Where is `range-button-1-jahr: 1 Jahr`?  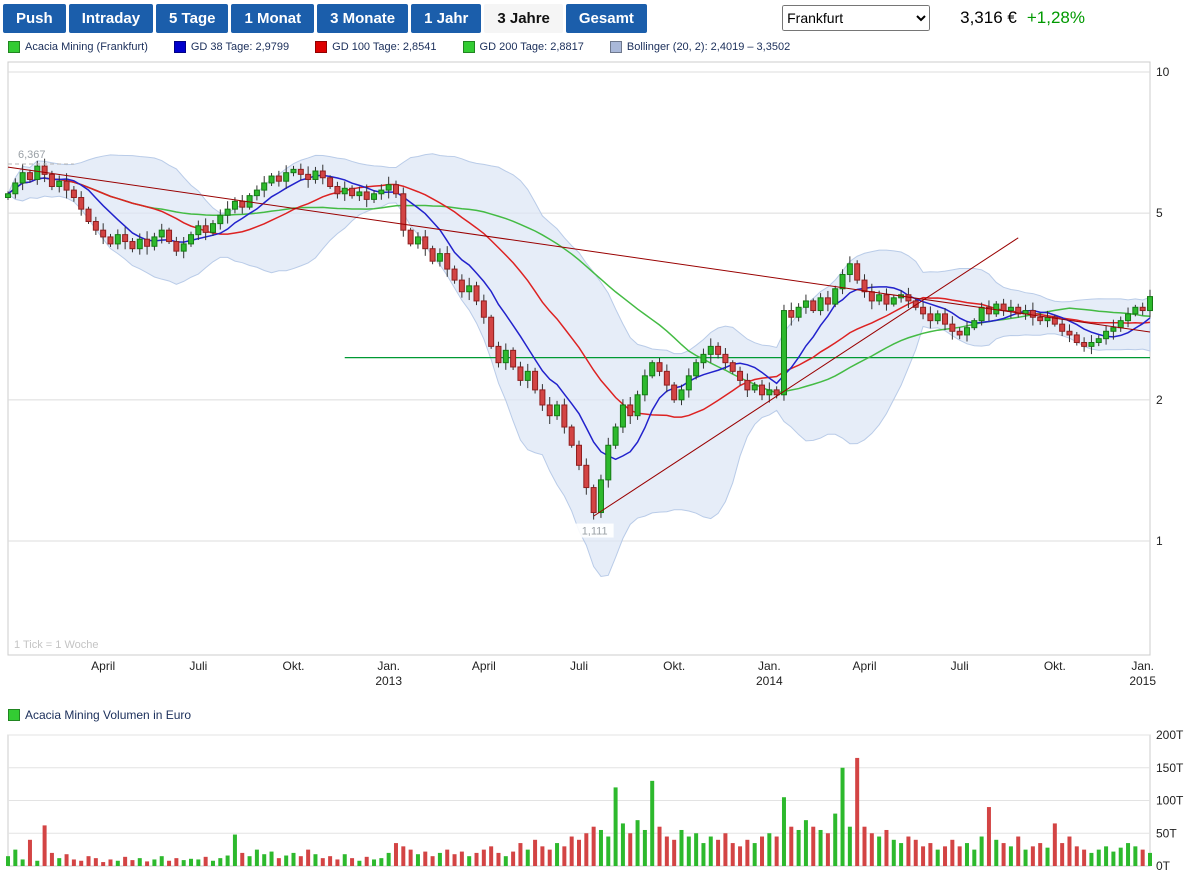
range-button-1-jahr: 1 Jahr is located at coordinates (446, 18).